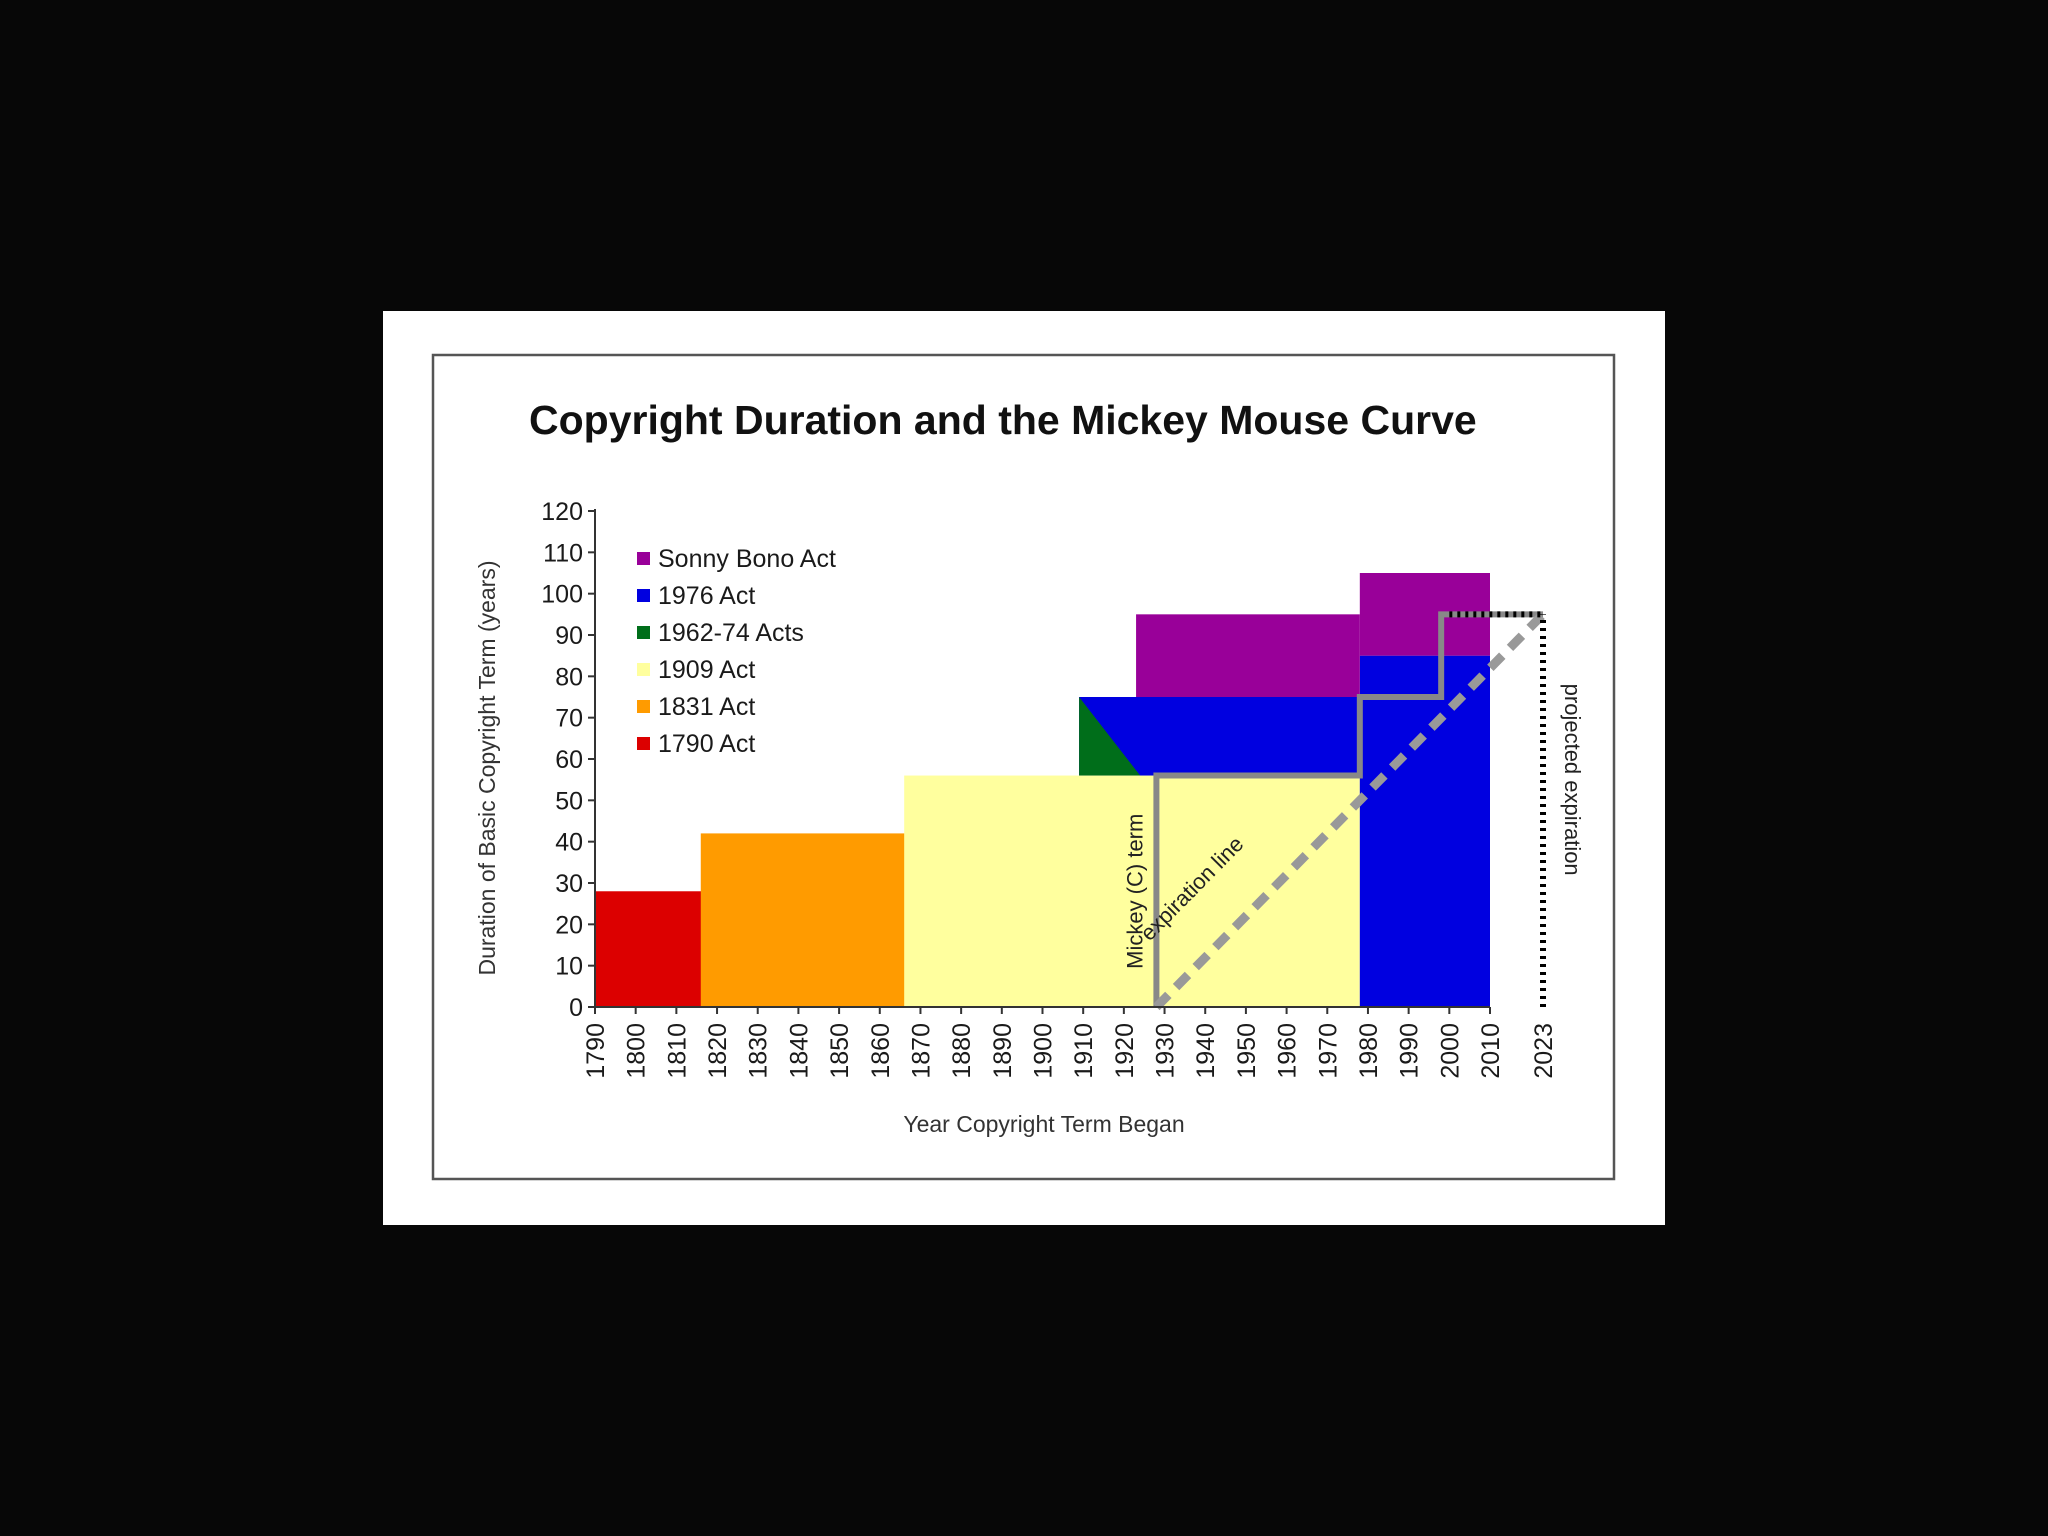 Image resolution: width=2048 pixels, height=1536 pixels. Describe the element at coordinates (569, 884) in the screenshot. I see `y-tick-label-30: 30` at that location.